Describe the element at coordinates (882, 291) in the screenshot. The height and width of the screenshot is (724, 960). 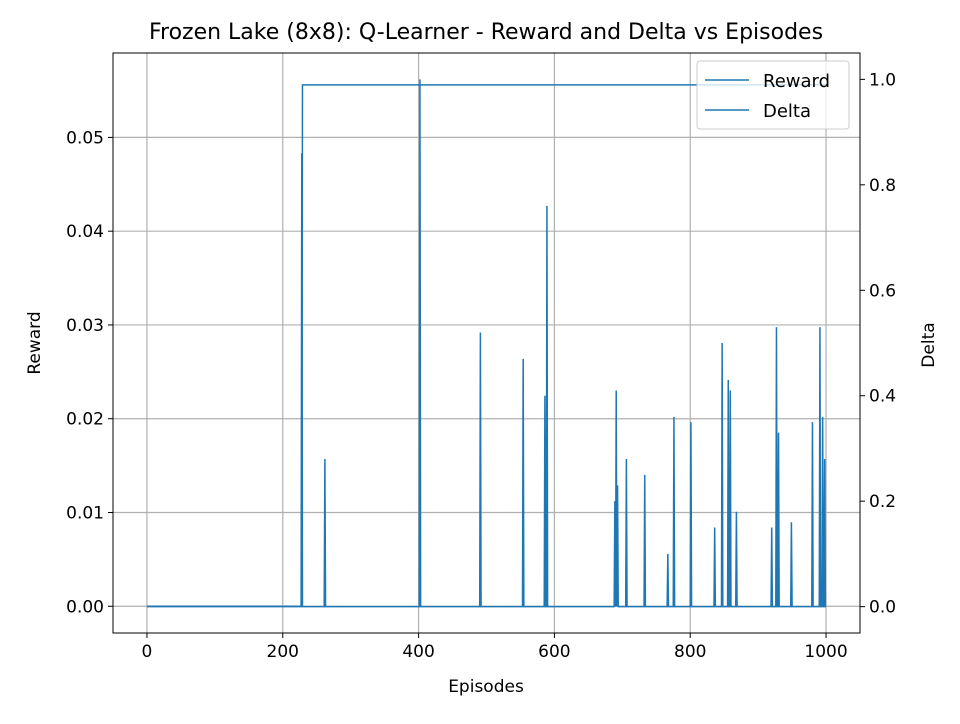
I see `y2-tick-label: 0.6` at that location.